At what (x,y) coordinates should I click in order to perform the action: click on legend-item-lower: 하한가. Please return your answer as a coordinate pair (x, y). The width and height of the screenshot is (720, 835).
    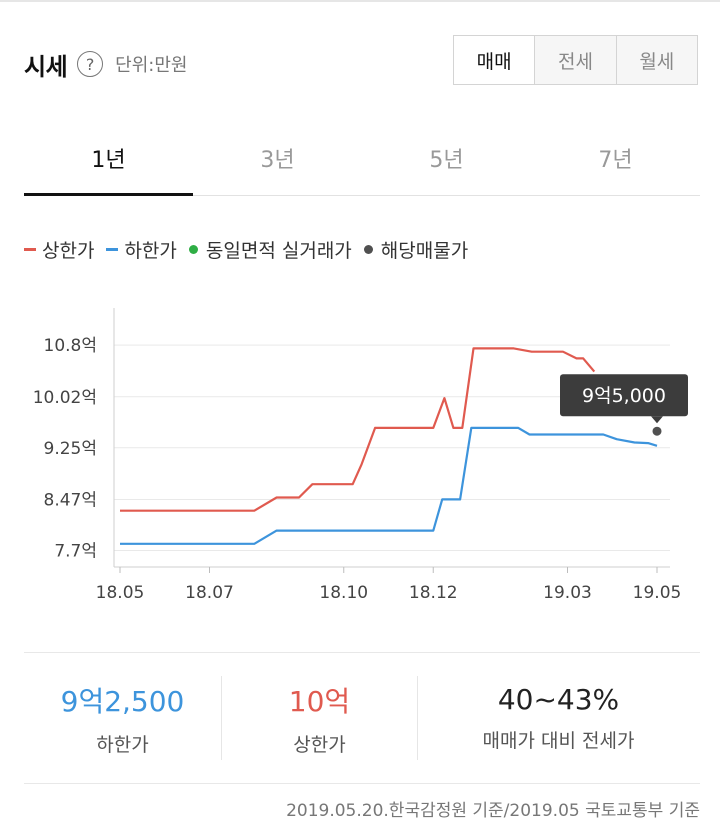
    Looking at the image, I should click on (141, 249).